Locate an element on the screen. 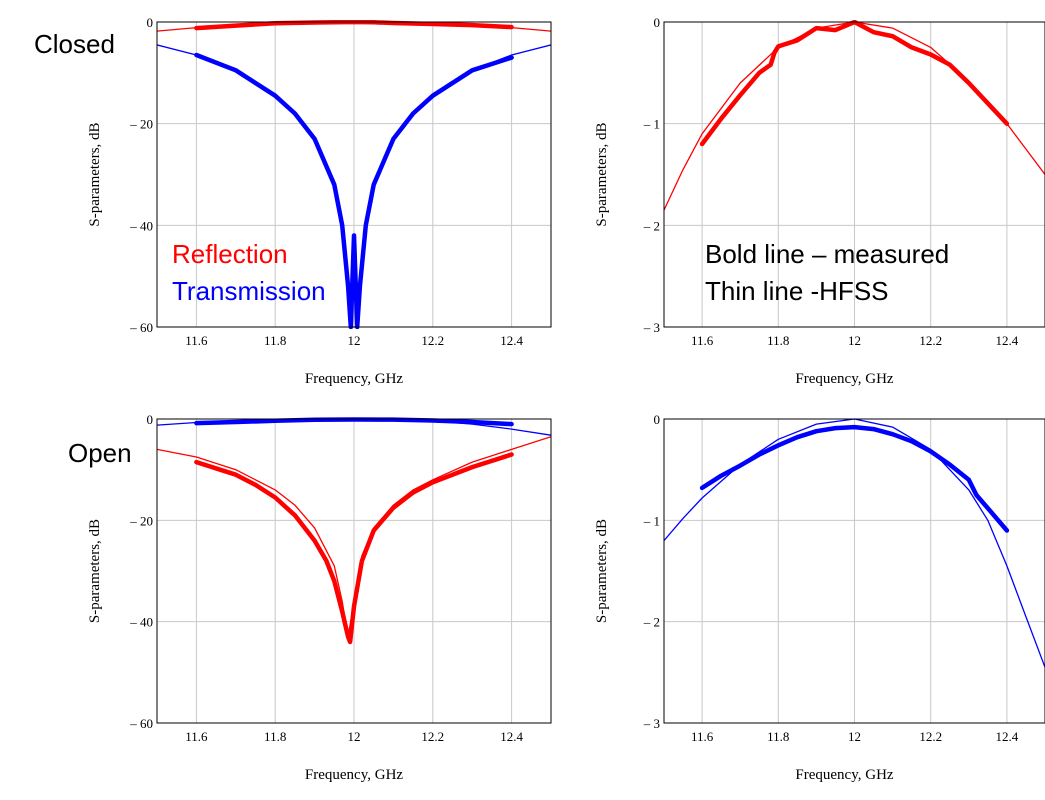  bold-line-note: Bold line – measured is located at coordinates (827, 254).